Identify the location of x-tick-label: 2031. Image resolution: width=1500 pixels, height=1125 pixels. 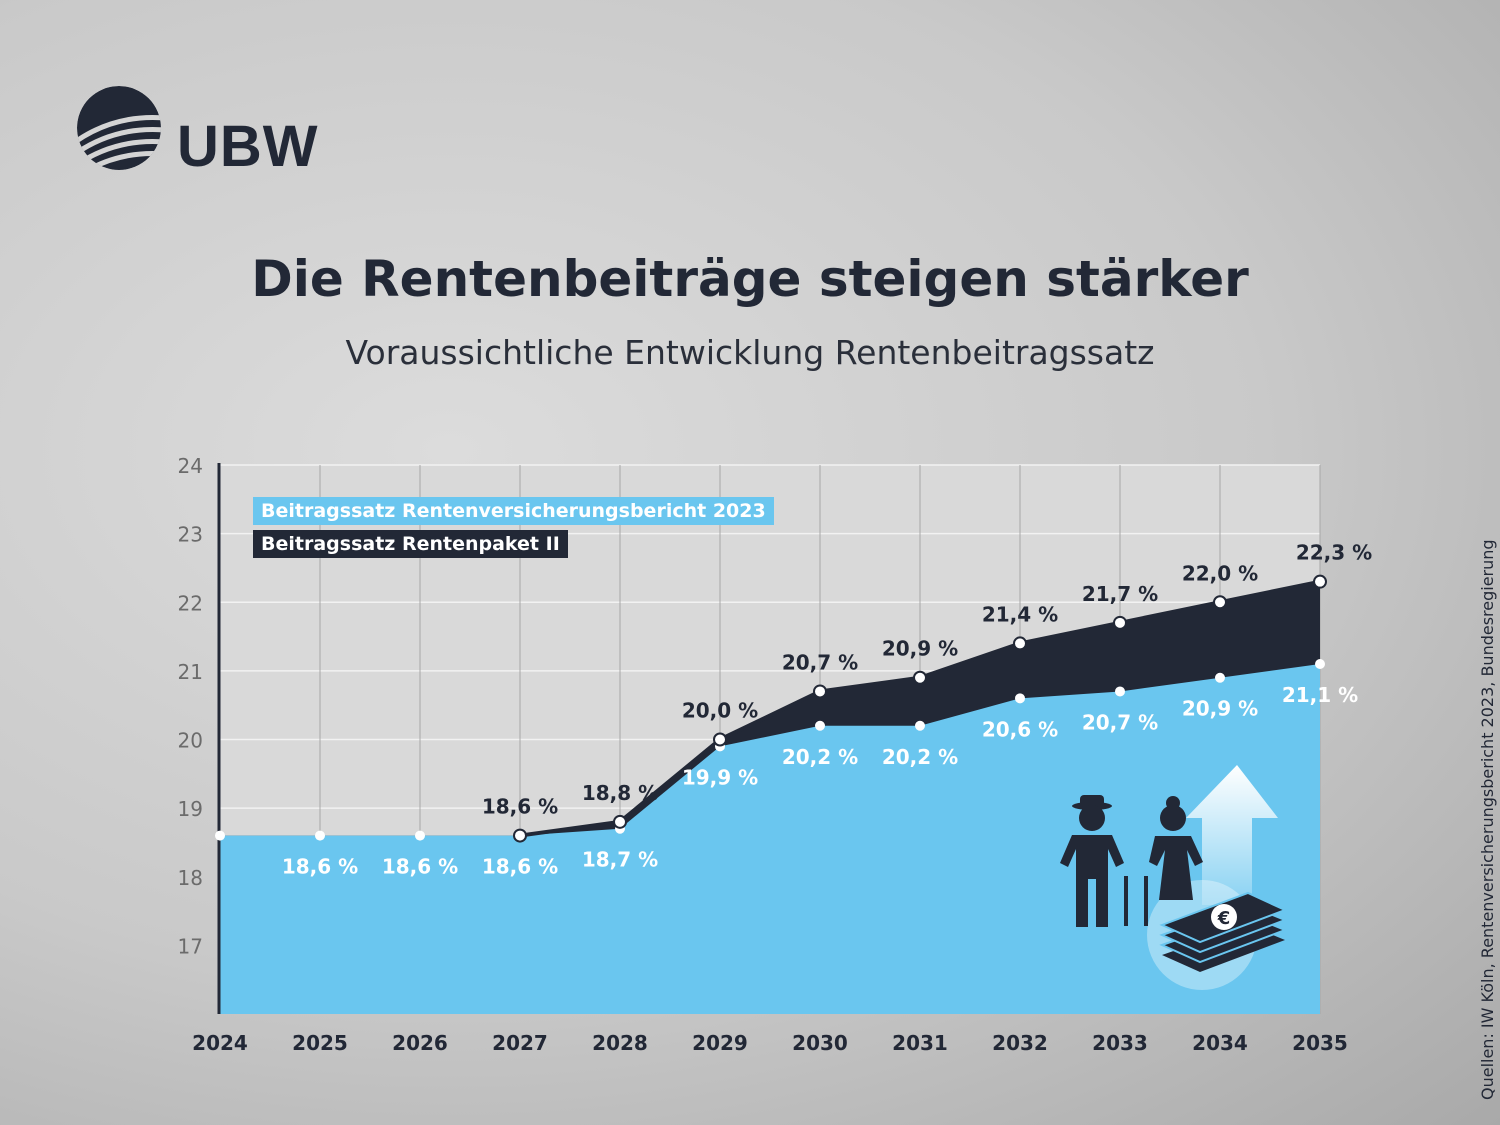
(920, 1043).